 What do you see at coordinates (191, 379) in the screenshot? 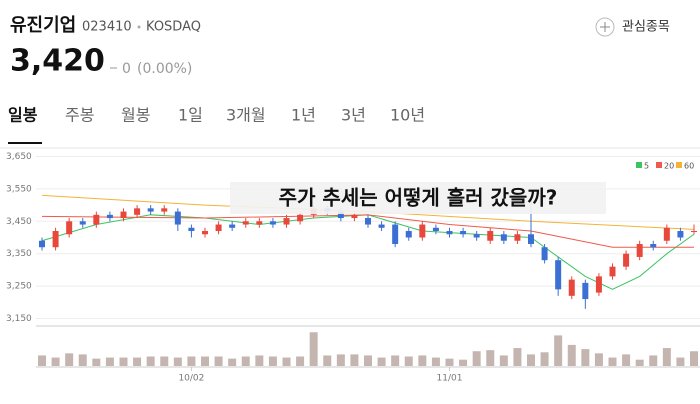
I see `x-tick-label: 10/02` at bounding box center [191, 379].